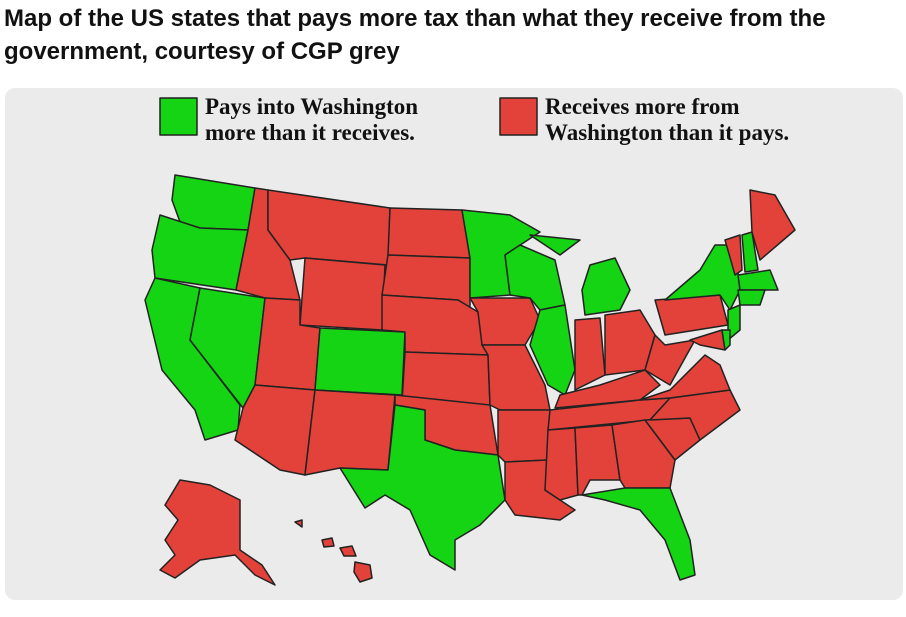 The width and height of the screenshot is (906, 617). Describe the element at coordinates (667, 132) in the screenshot. I see `legend-text: Washington than it pays.` at that location.